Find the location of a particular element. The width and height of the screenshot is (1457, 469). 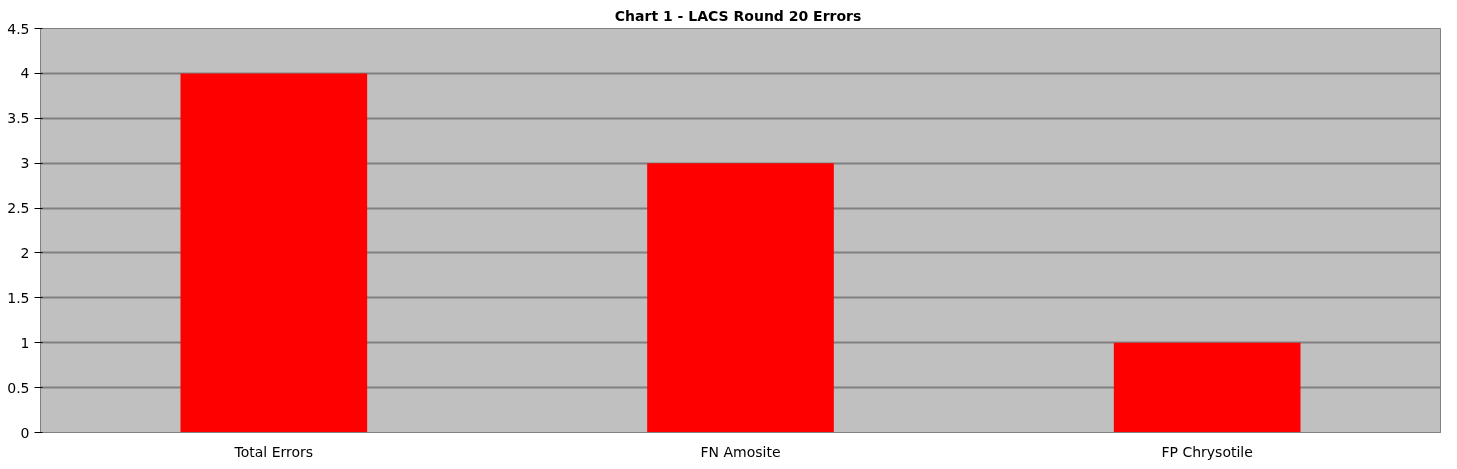

x-tick-label: Total Errors is located at coordinates (273, 451).